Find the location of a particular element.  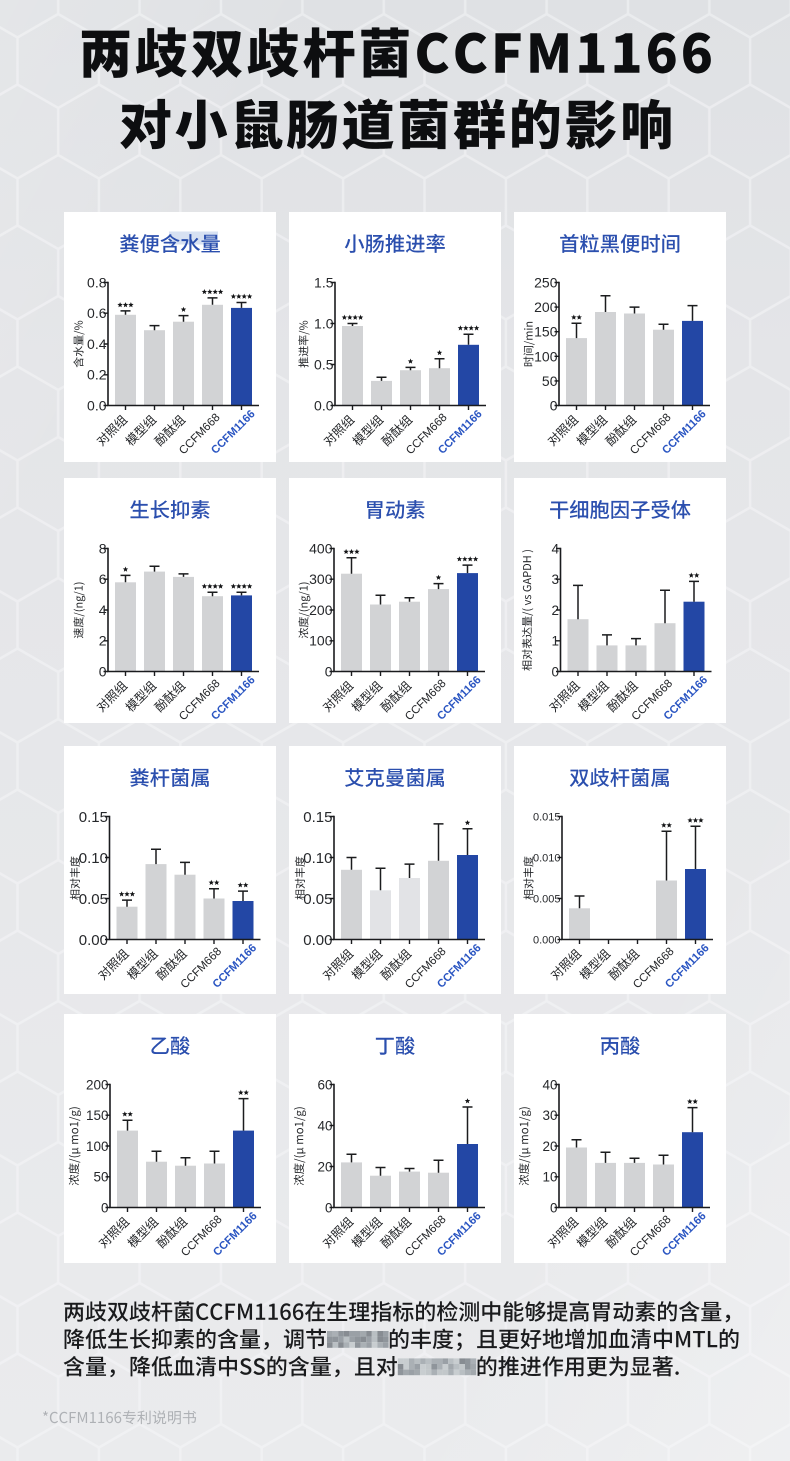

svg-text: 250 is located at coordinates (546, 283).